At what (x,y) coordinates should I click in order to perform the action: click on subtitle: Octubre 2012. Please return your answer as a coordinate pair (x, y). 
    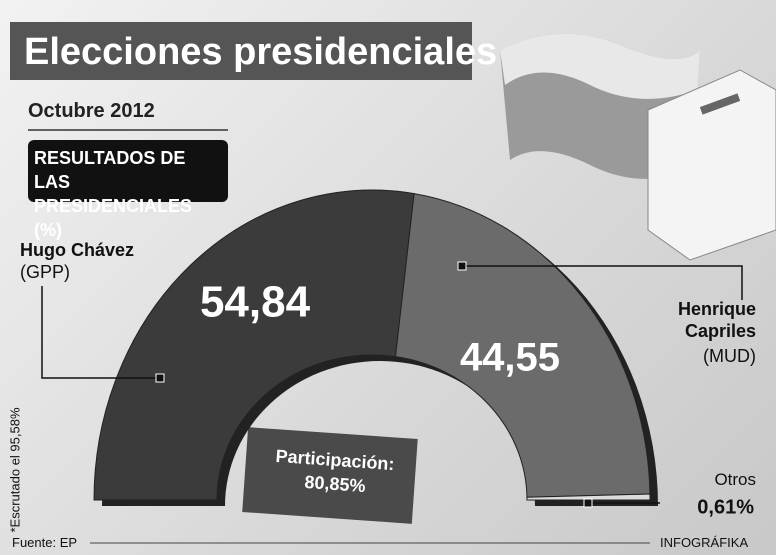
    Looking at the image, I should click on (91, 111).